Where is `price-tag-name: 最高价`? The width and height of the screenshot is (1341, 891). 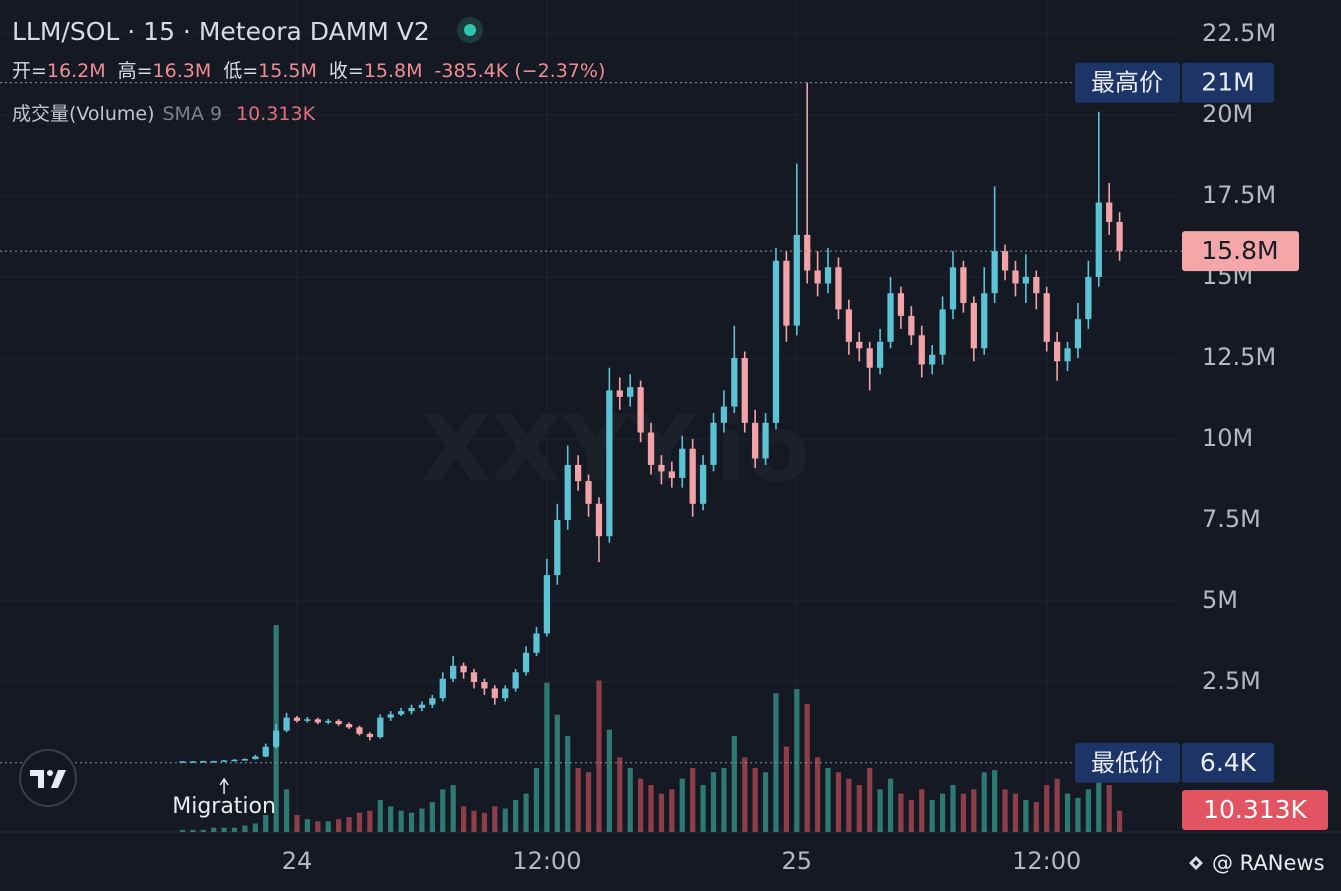
price-tag-name: 最高价 is located at coordinates (1127, 83).